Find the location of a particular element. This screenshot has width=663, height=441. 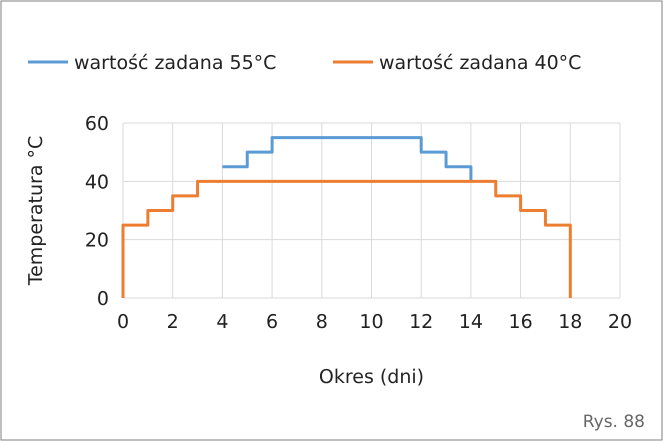

y-axis-title: Temperatura °C is located at coordinates (36, 211).